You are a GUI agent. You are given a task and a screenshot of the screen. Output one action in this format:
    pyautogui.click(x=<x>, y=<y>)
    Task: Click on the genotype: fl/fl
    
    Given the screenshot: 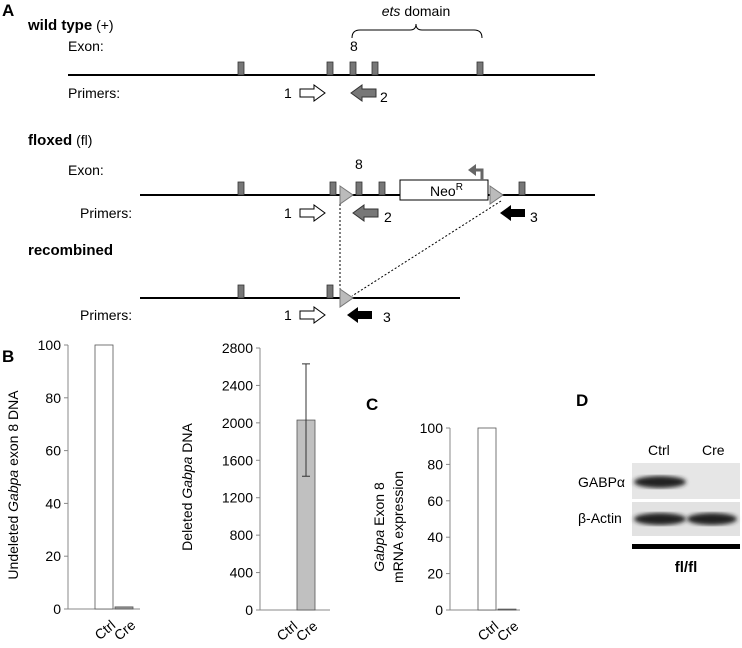 What is the action you would take?
    pyautogui.click(x=686, y=567)
    